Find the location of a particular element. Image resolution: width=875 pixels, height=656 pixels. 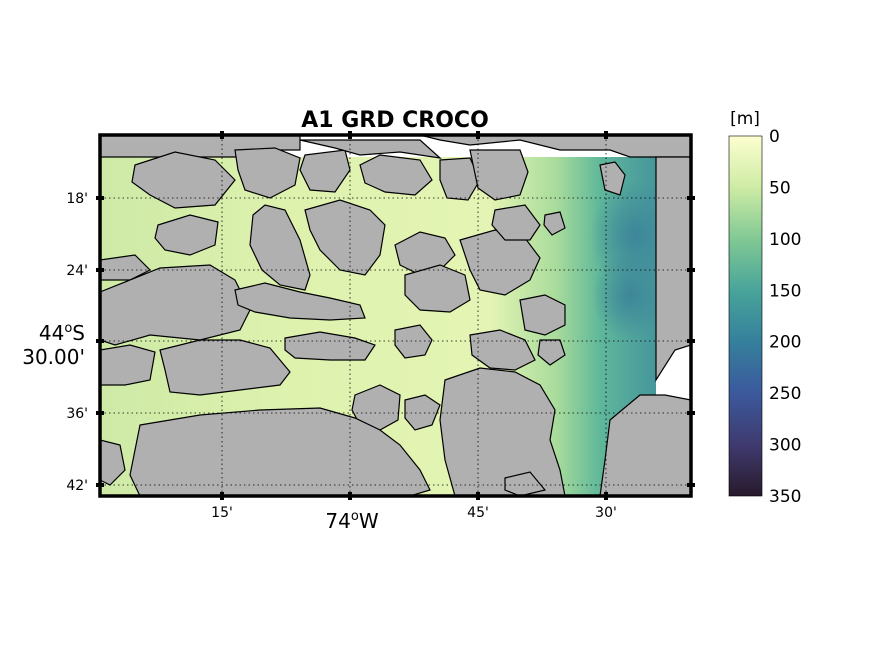

colorbar is located at coordinates (745, 316).